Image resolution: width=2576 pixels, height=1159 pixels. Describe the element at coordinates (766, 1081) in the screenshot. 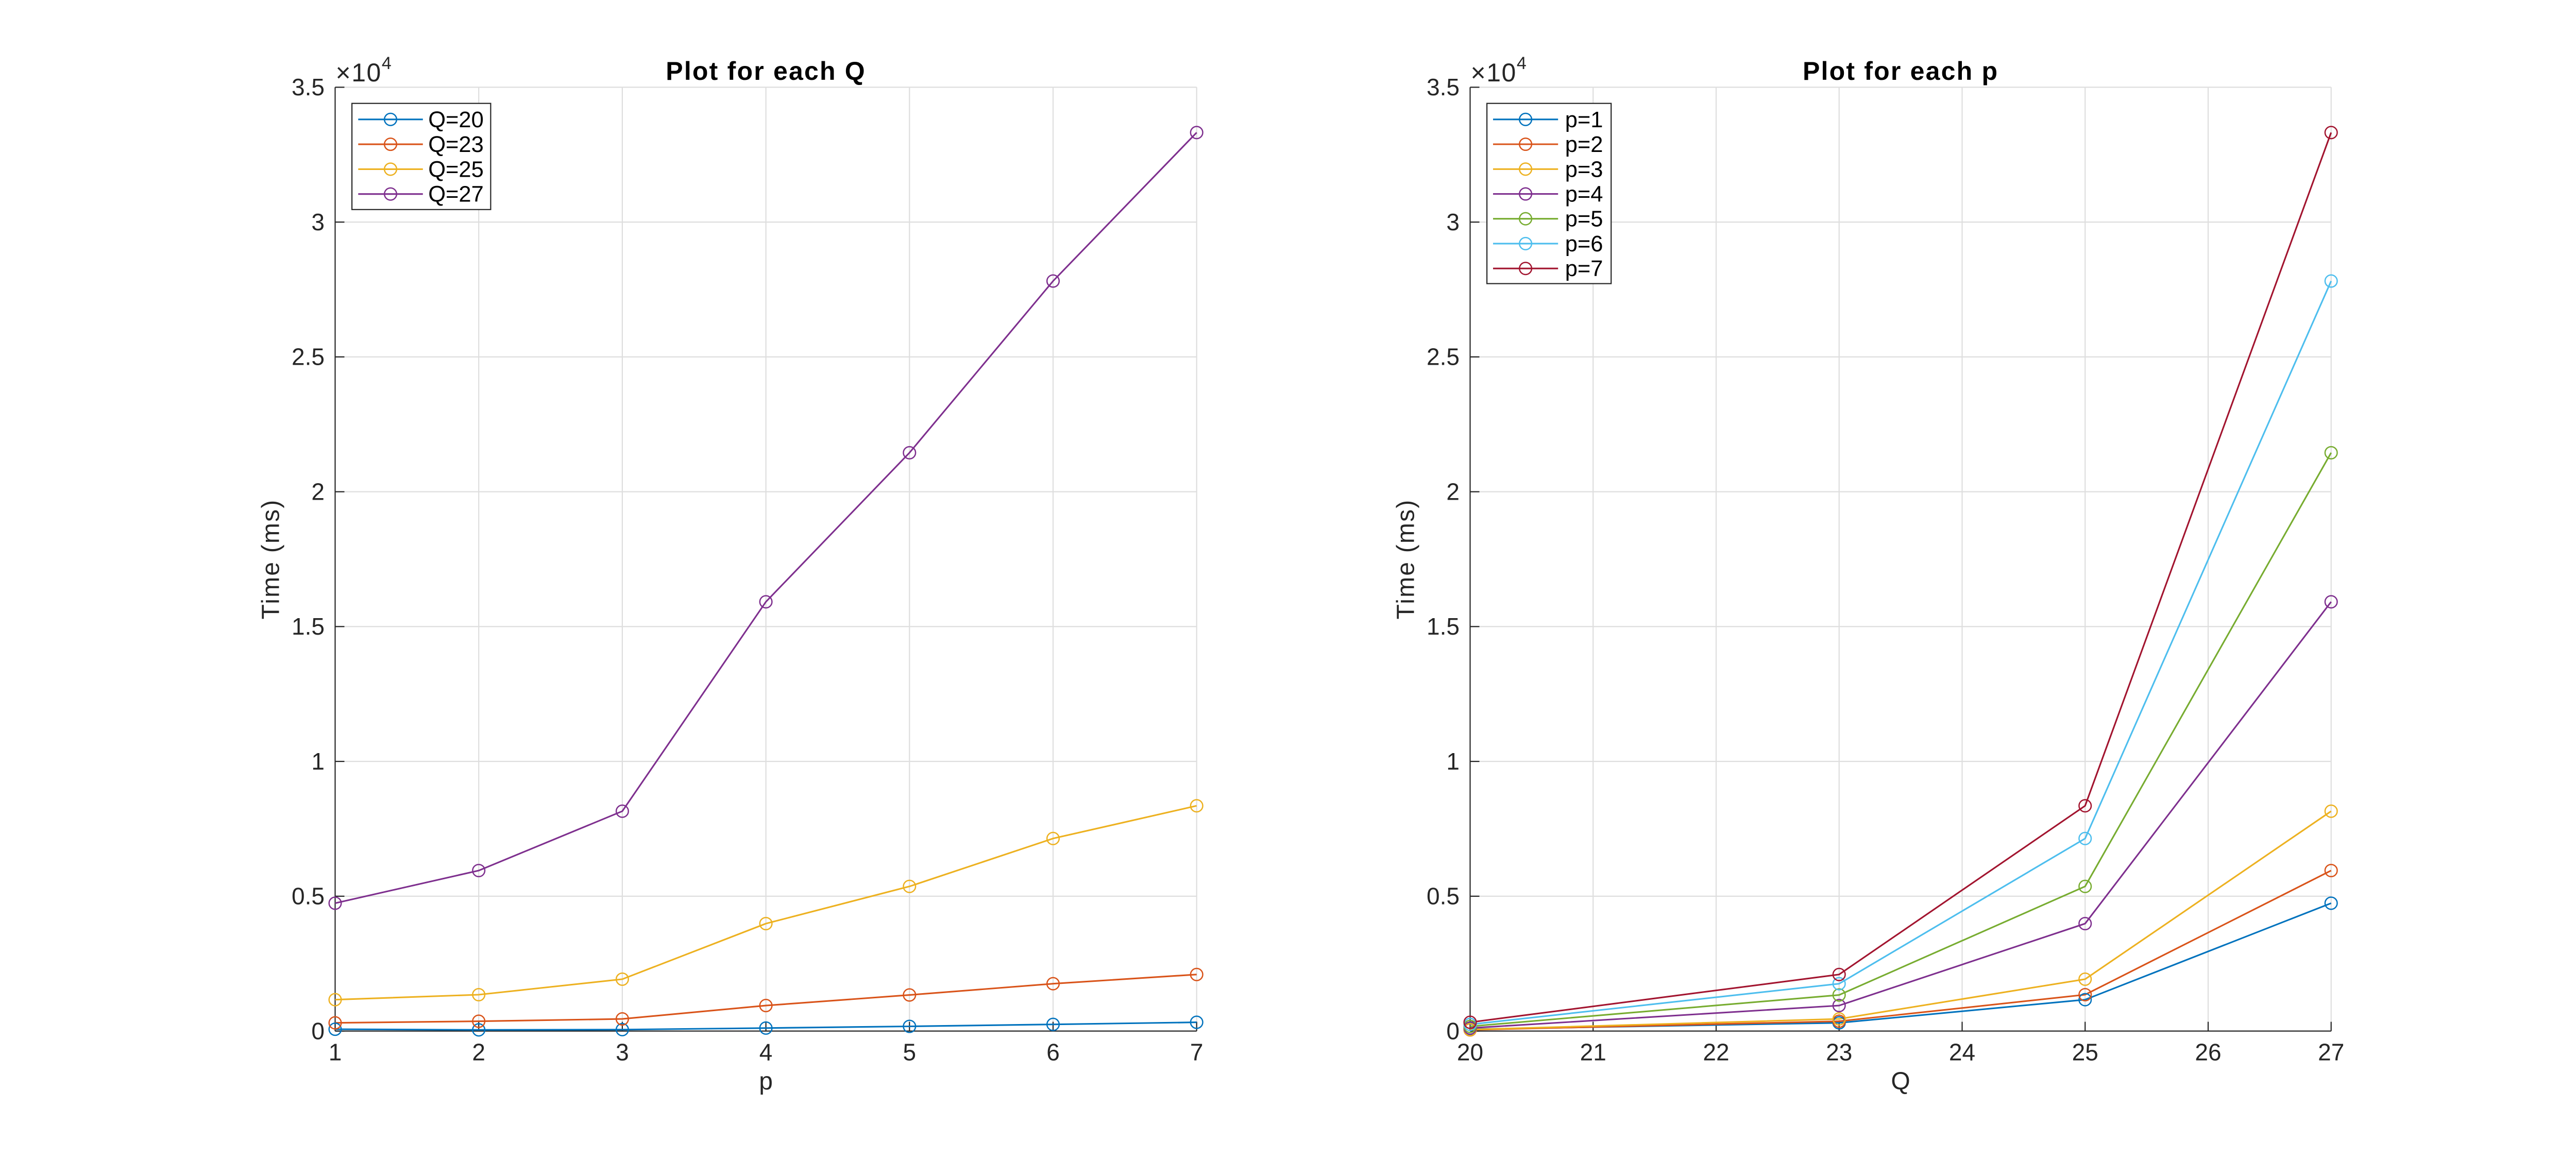

I see `svg-text: p` at that location.